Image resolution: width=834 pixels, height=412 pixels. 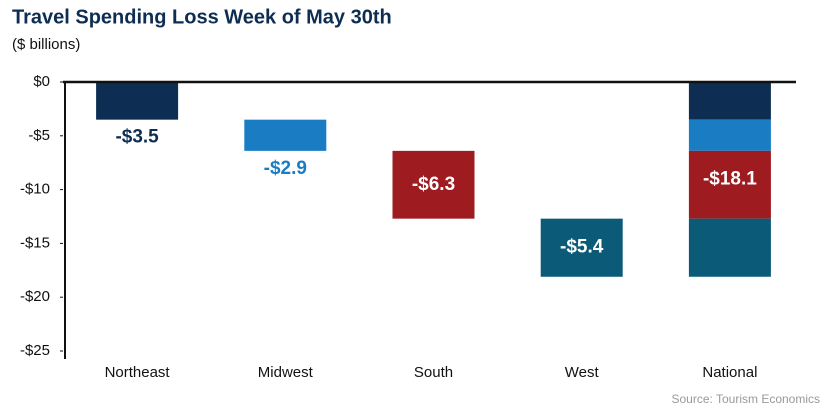 What do you see at coordinates (35, 296) in the screenshot?
I see `y-tick-label: -$20` at bounding box center [35, 296].